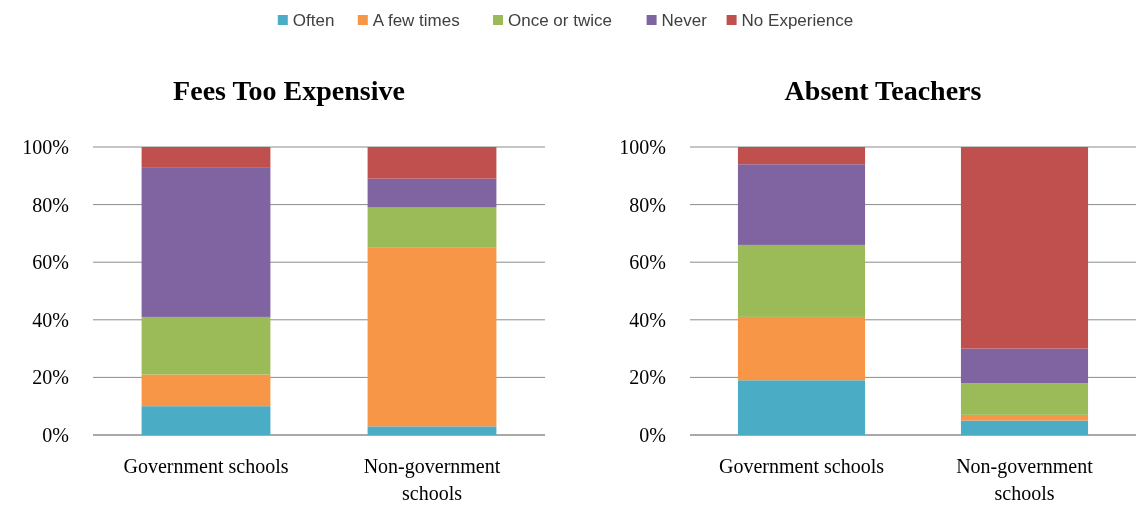 This screenshot has height=506, width=1138. What do you see at coordinates (797, 20) in the screenshot?
I see `legend-label: No Experience` at bounding box center [797, 20].